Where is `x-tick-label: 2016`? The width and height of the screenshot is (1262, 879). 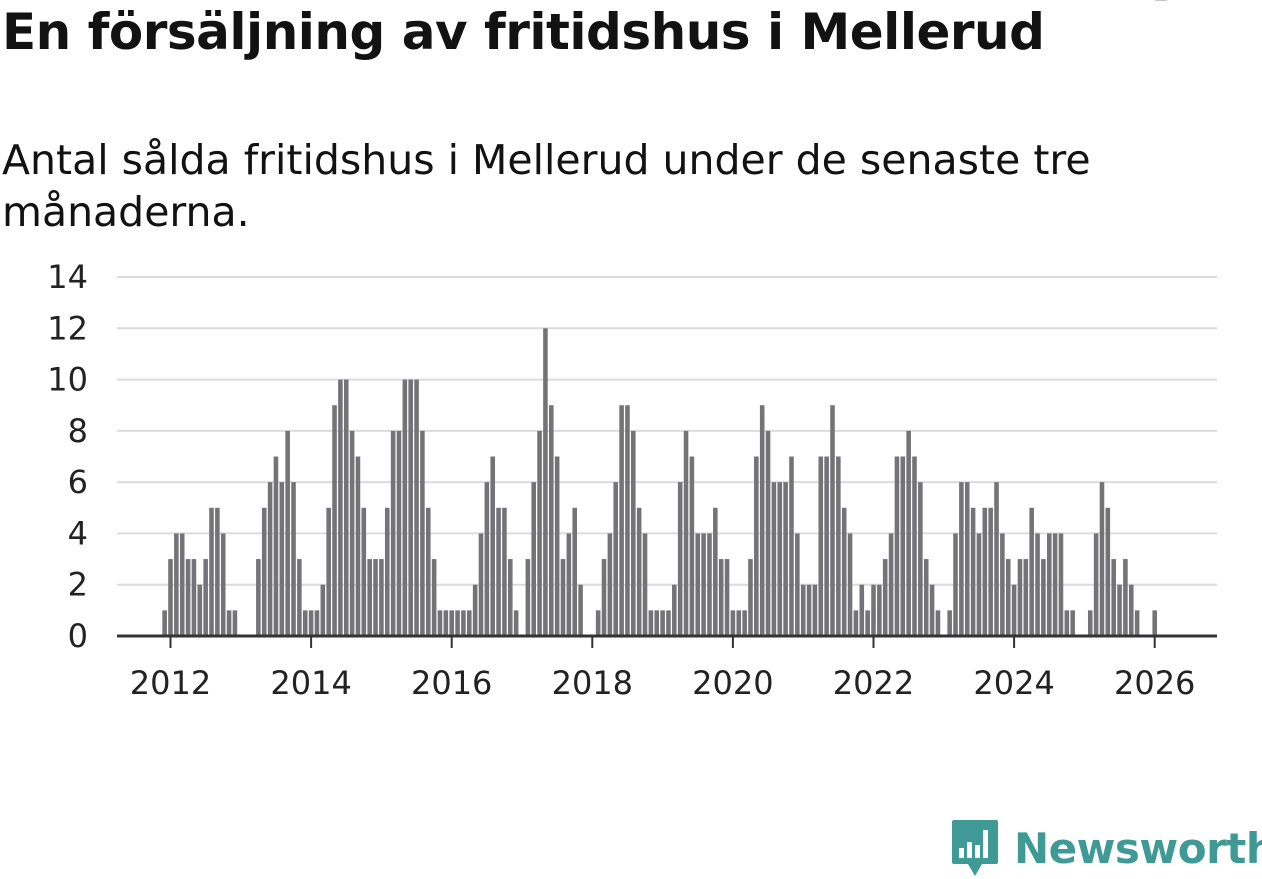
x-tick-label: 2016 is located at coordinates (451, 683).